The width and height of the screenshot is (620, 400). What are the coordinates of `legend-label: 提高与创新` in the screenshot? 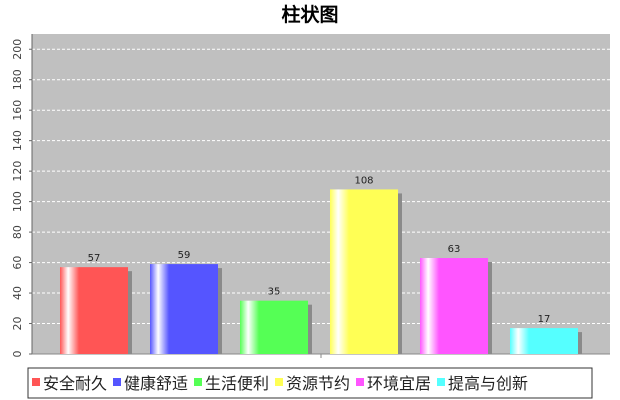 It's located at (488, 383).